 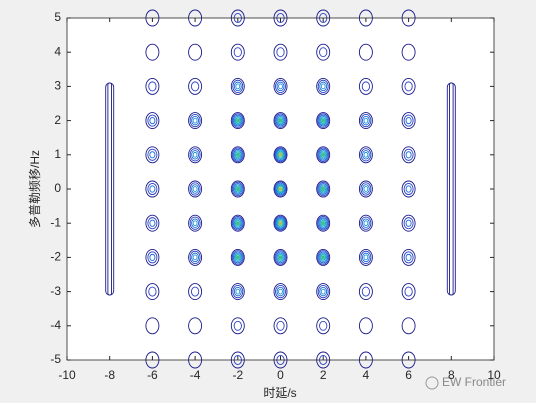 I want to click on y-tick-label: -5, so click(x=55, y=359).